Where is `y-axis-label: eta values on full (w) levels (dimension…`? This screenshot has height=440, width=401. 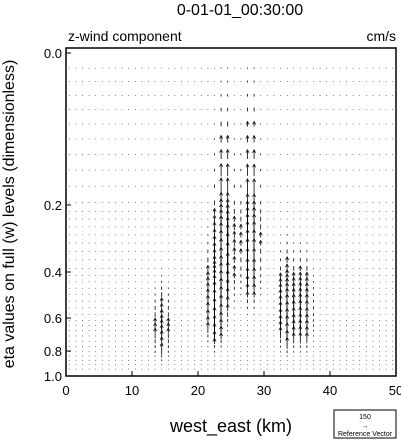 y-axis-label: eta values on full (w) levels (dimension… is located at coordinates (9, 214).